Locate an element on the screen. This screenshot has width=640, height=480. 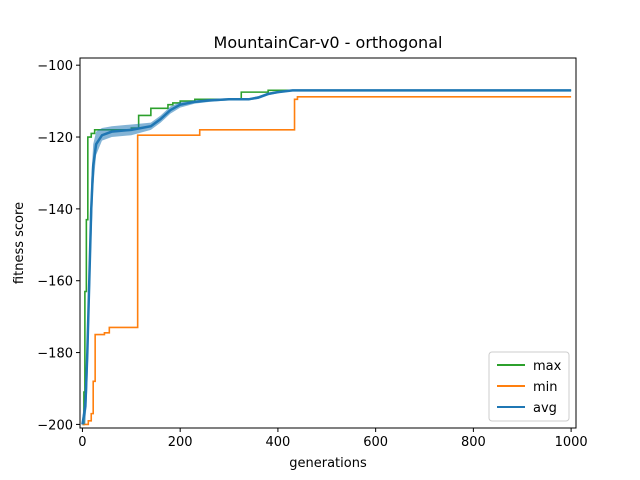
y-tick-label: −200 is located at coordinates (55, 425).